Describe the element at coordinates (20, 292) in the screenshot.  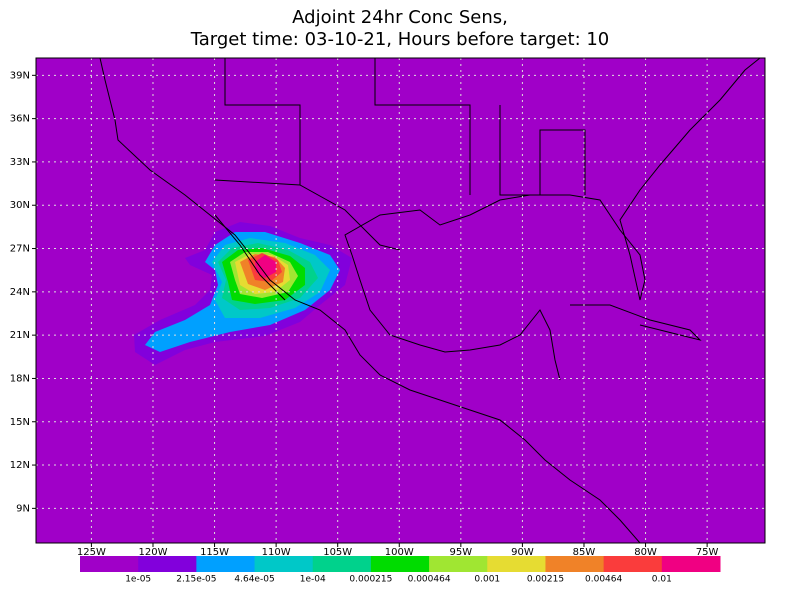
I see `lat-label: 24N` at that location.